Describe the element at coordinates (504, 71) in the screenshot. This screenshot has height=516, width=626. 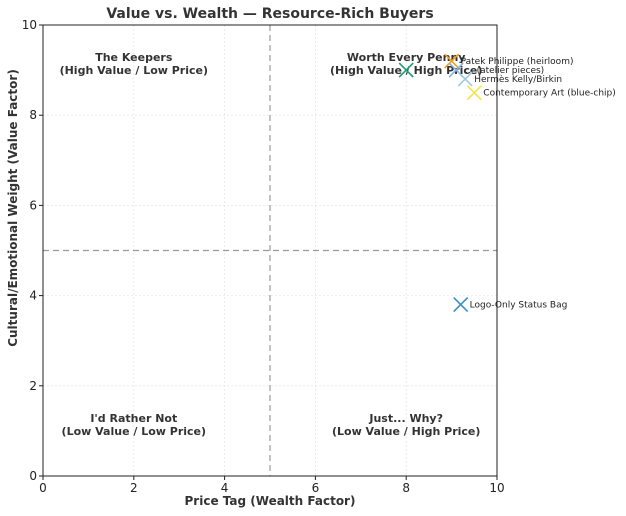
I see `point-label: ... (atelier pieces)` at that location.